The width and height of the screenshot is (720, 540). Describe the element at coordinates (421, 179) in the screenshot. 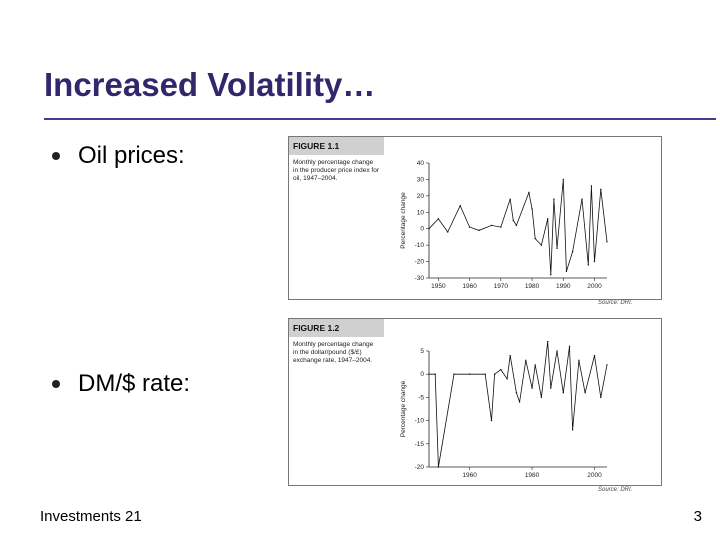

I see `y-tick-label: 30` at that location.